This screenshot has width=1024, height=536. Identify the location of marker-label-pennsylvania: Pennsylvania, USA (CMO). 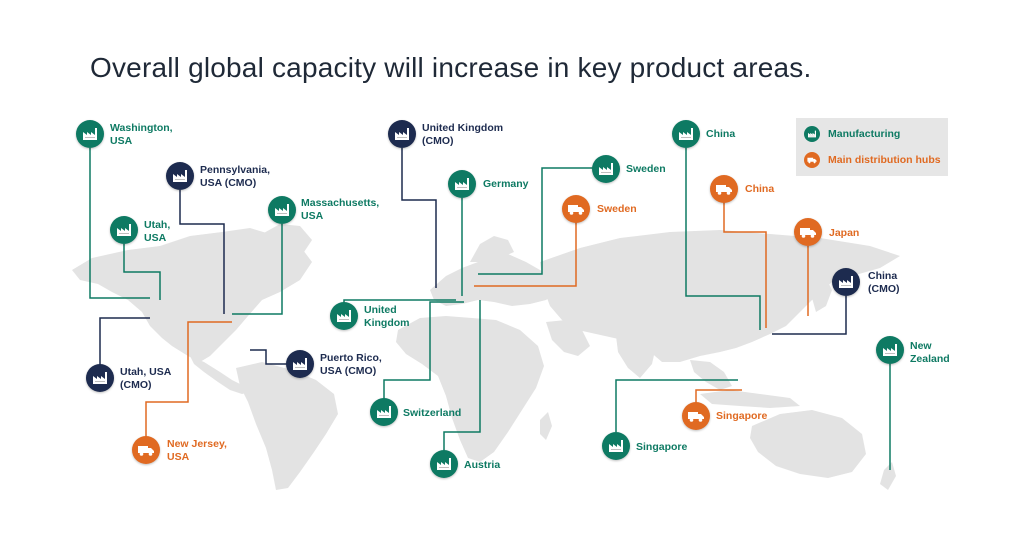
(235, 176).